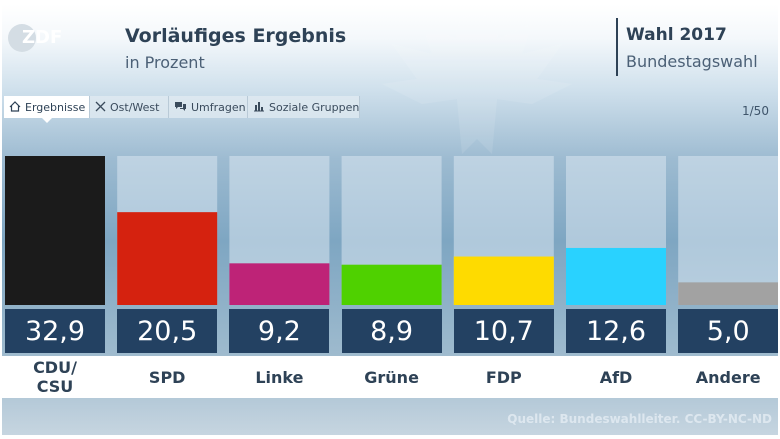 This screenshot has height=439, width=780. What do you see at coordinates (15, 107) in the screenshot?
I see `home-icon` at bounding box center [15, 107].